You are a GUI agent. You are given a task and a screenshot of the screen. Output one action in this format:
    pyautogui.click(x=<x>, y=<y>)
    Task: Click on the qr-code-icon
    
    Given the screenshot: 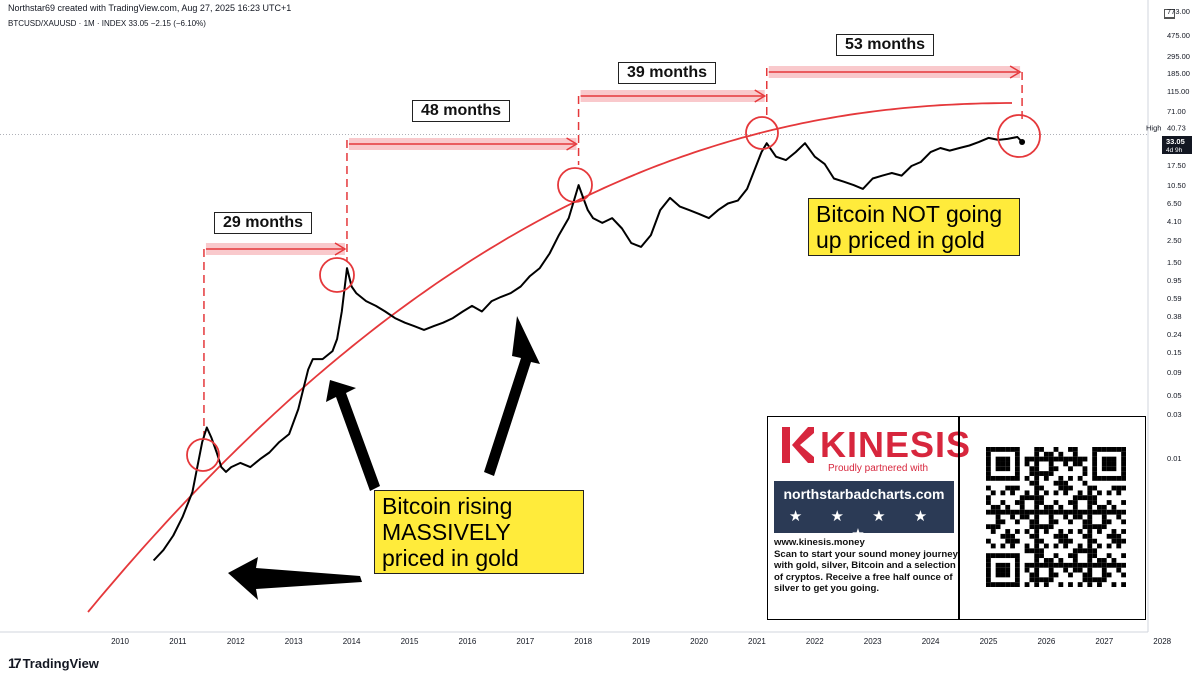 What is the action you would take?
    pyautogui.click(x=1056, y=517)
    